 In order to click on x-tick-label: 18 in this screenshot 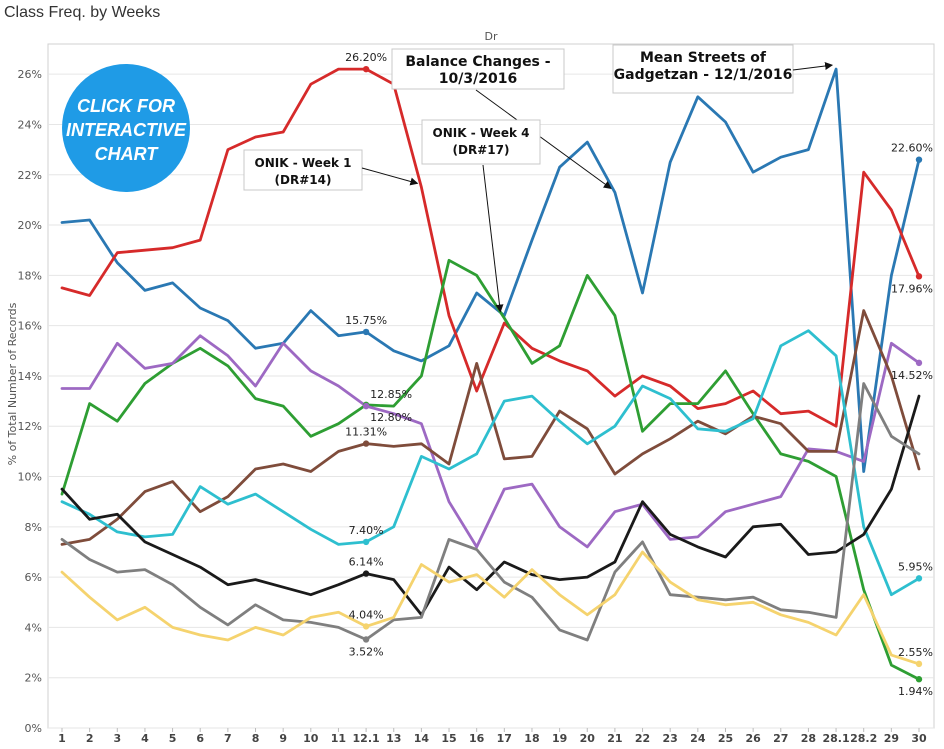, I will do `click(531, 738)`.